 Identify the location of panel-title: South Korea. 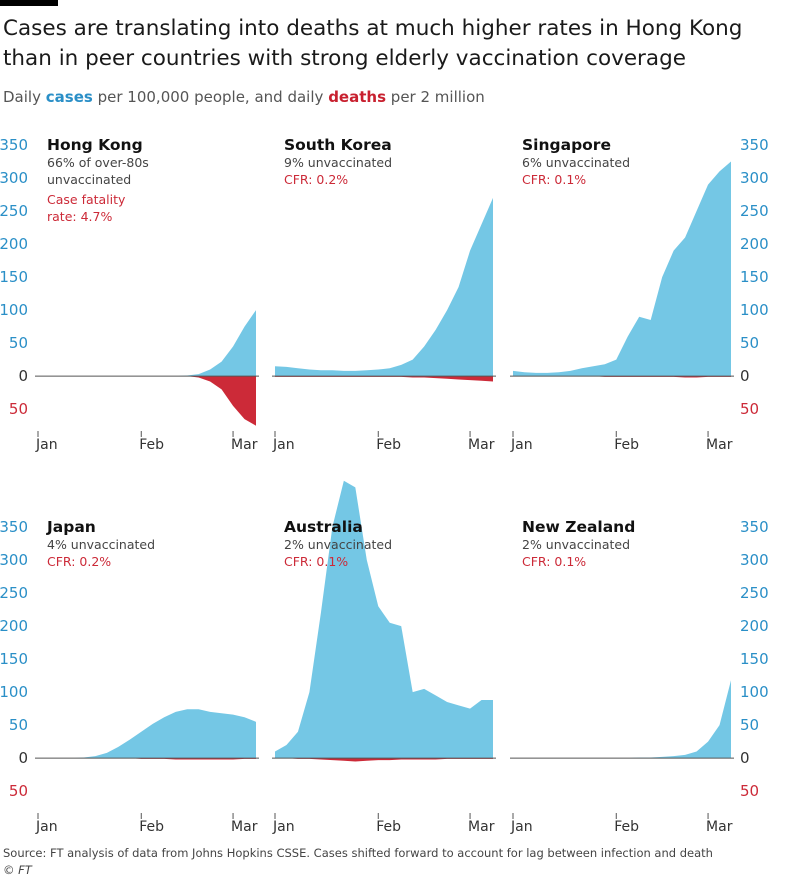
(338, 145).